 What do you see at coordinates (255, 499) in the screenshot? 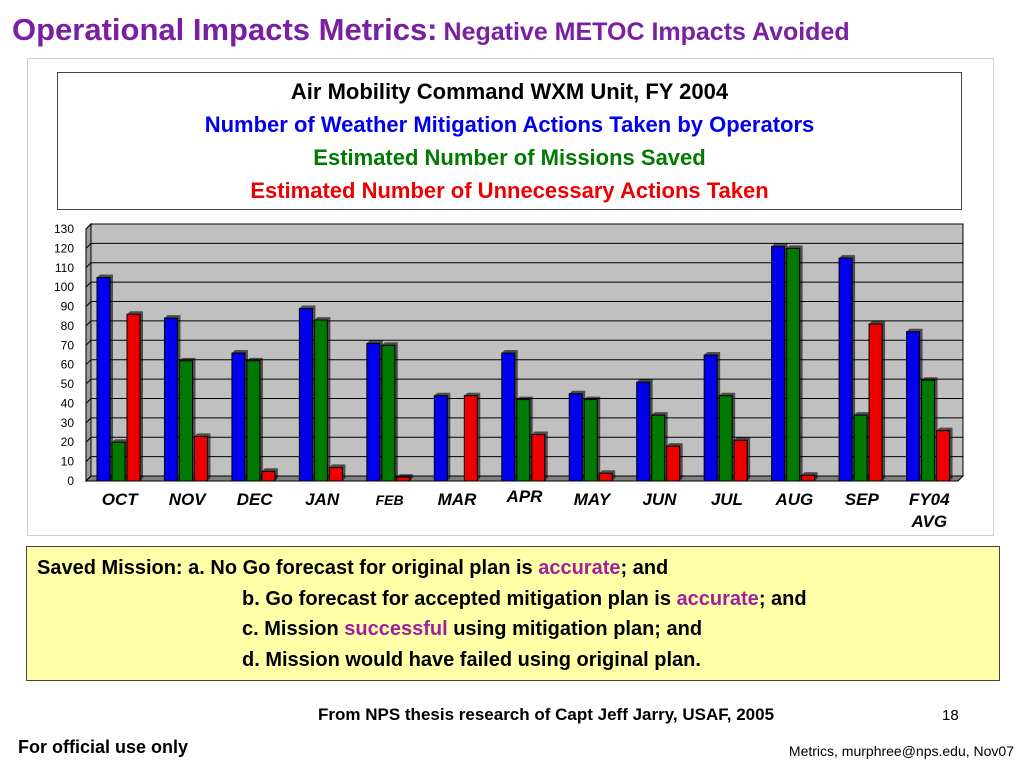
I see `x-tick-label: DEC` at bounding box center [255, 499].